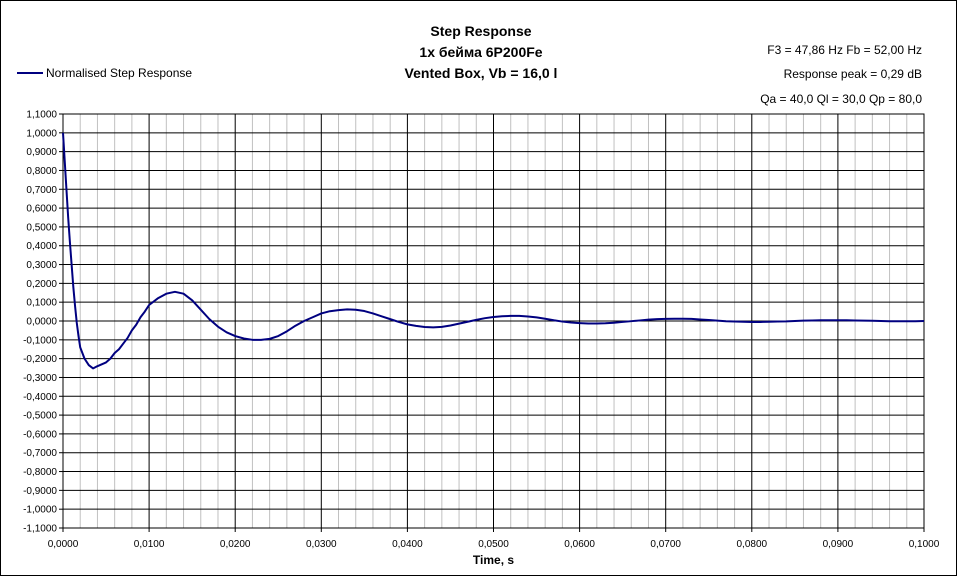 The image size is (957, 576). I want to click on x-tick-label: 0,0900, so click(838, 544).